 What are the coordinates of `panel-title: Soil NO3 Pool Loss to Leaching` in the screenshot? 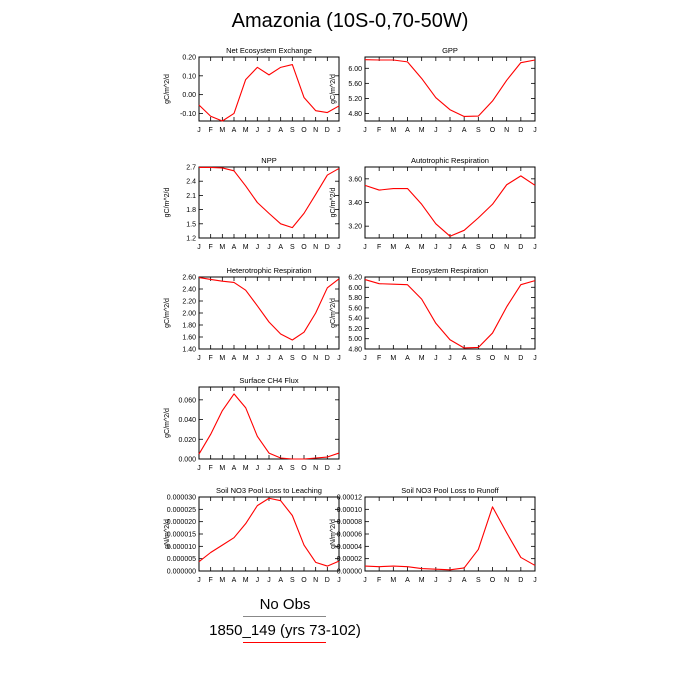 It's located at (269, 490).